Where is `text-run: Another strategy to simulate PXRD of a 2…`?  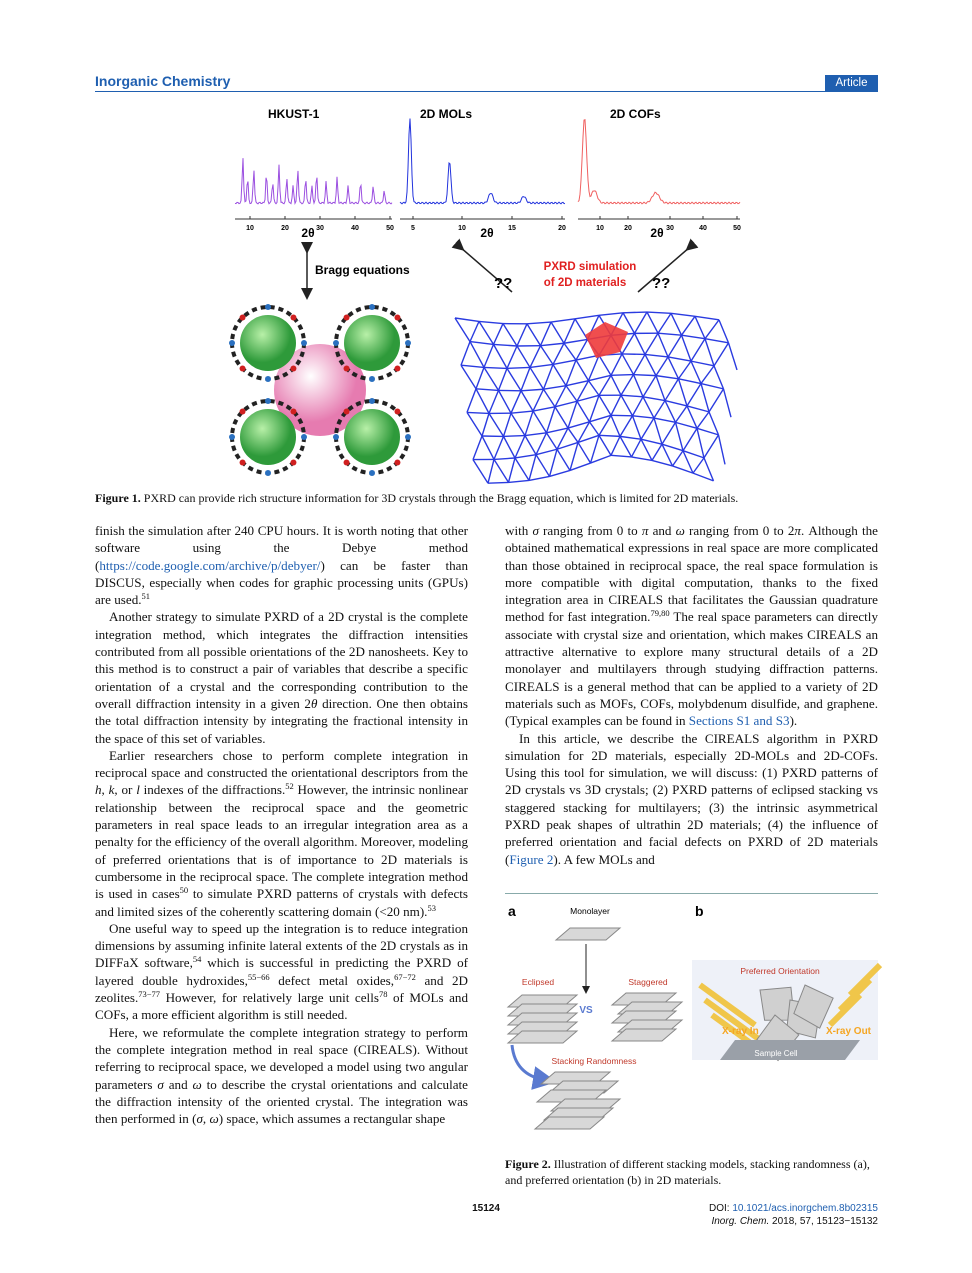
text-run: Another strategy to simulate PXRD of a 2… is located at coordinates (281, 660).